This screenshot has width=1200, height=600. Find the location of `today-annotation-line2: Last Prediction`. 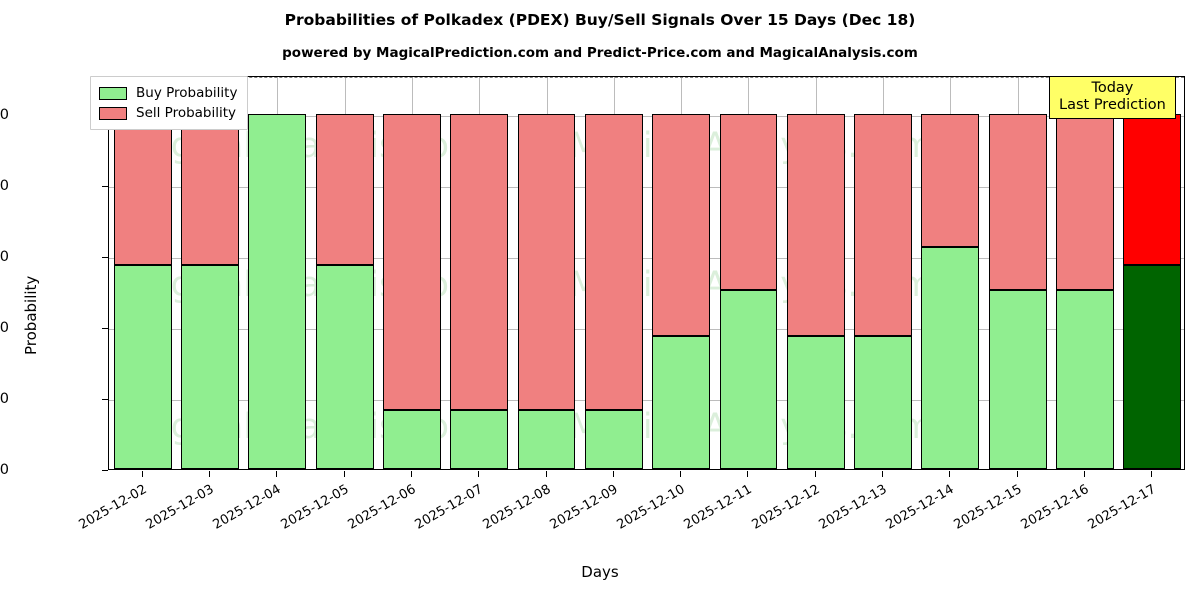

today-annotation-line2: Last Prediction is located at coordinates (1112, 105).